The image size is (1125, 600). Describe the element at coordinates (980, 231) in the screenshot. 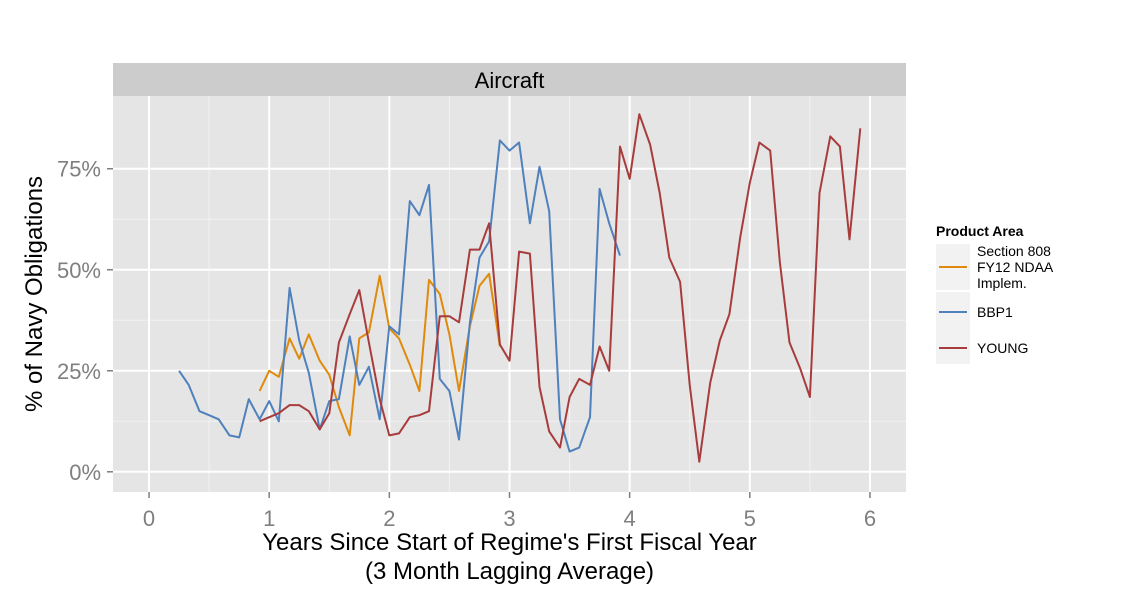

I see `legend-title: Product Area` at that location.